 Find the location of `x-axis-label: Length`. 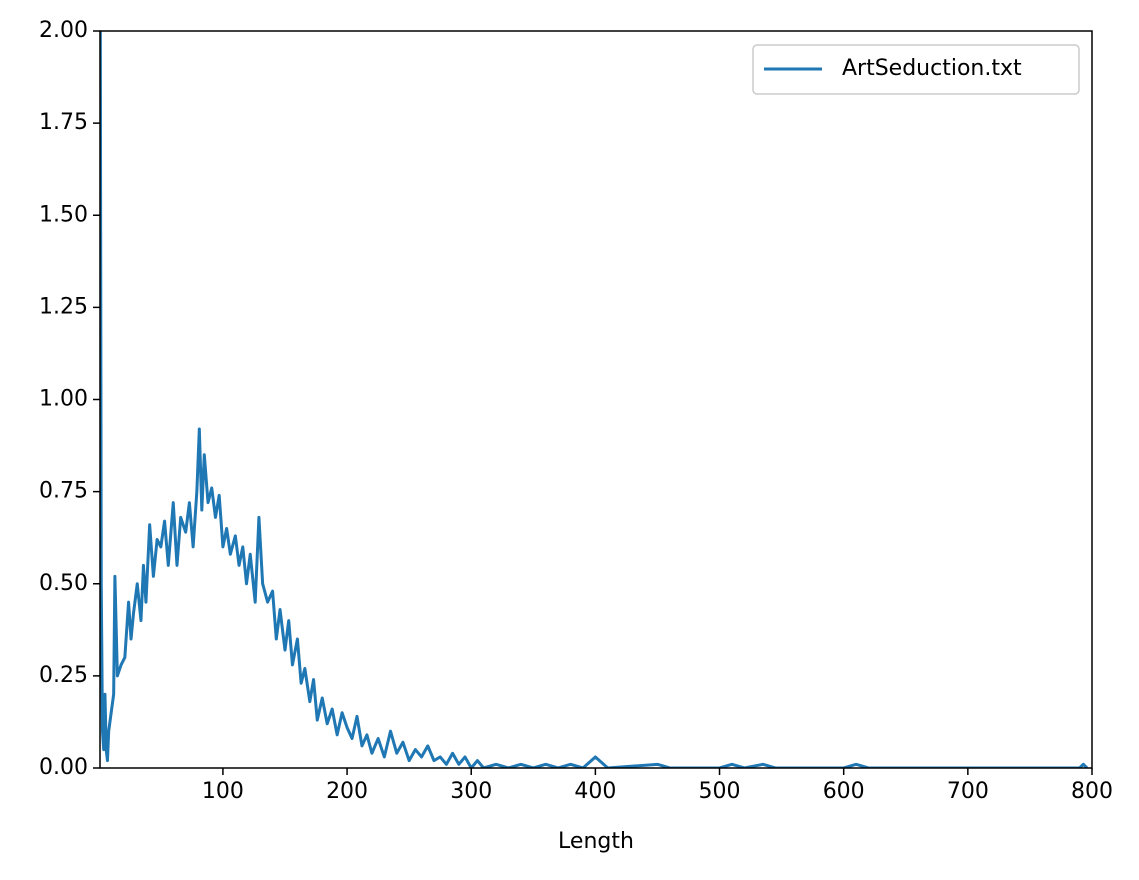

x-axis-label: Length is located at coordinates (596, 841).